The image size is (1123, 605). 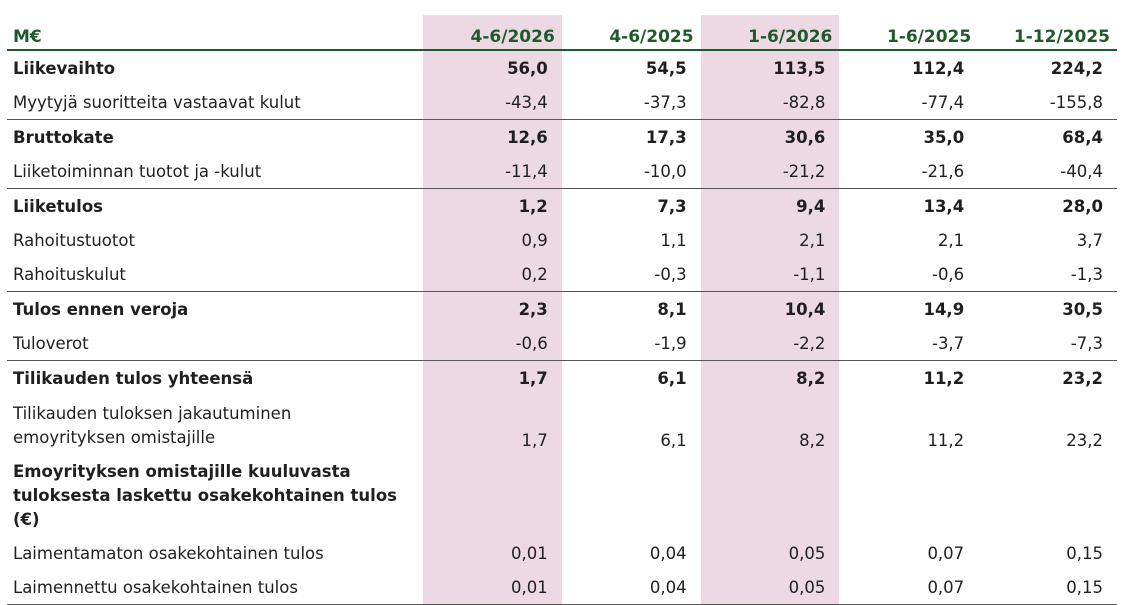 I want to click on cell-value: -10,0, so click(x=665, y=171).